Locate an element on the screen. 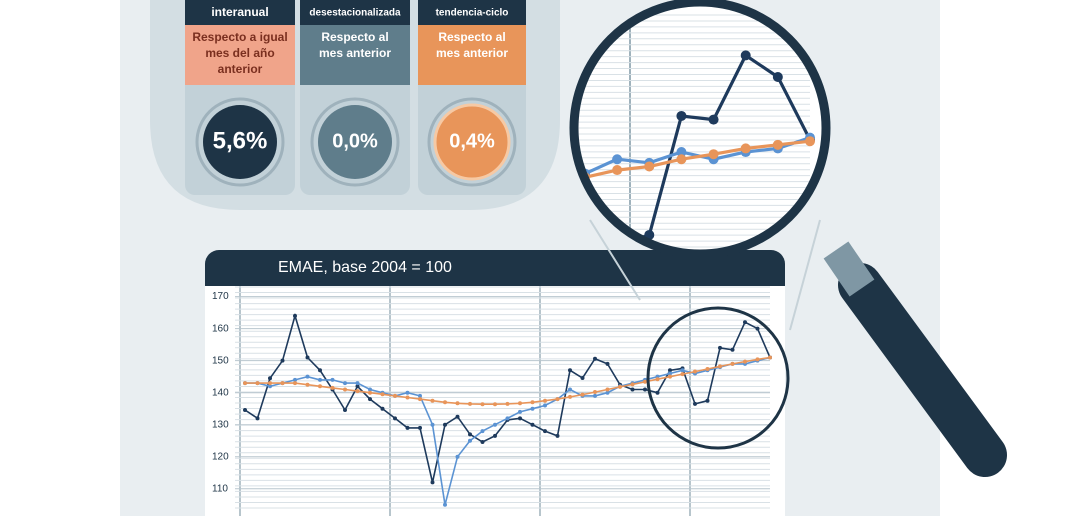 The width and height of the screenshot is (1078, 516). y-tick-label: 130 is located at coordinates (220, 424).